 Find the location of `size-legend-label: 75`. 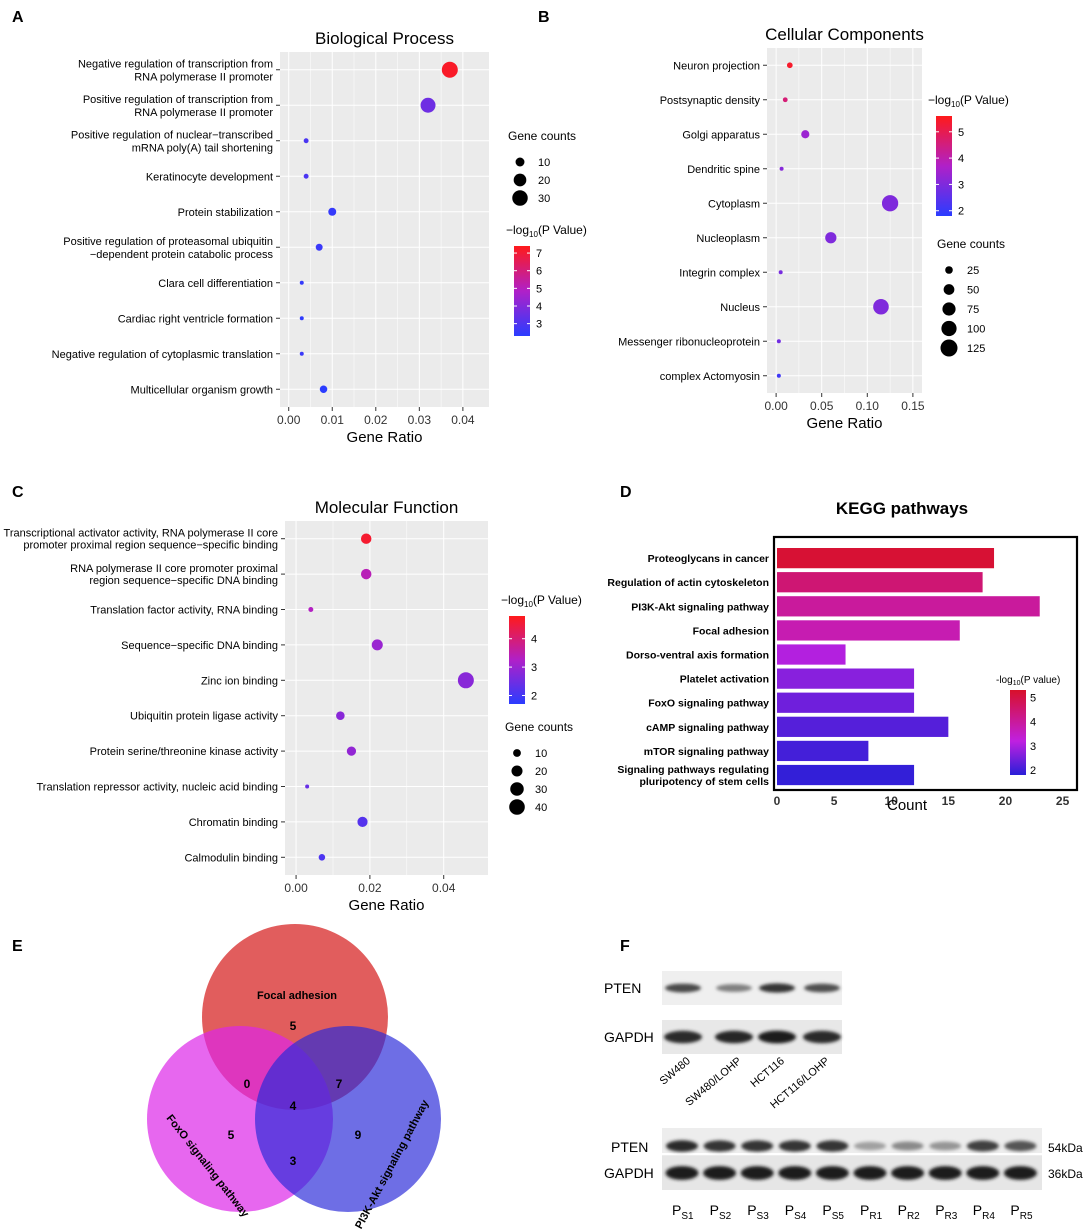

size-legend-label: 75 is located at coordinates (973, 310).